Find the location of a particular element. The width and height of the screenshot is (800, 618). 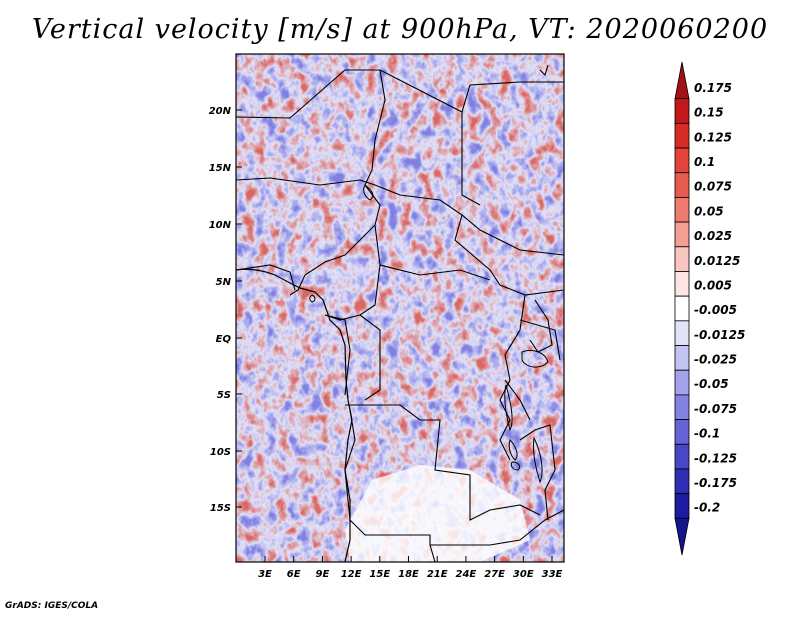

colorbar-label: -0.2 is located at coordinates (707, 508).